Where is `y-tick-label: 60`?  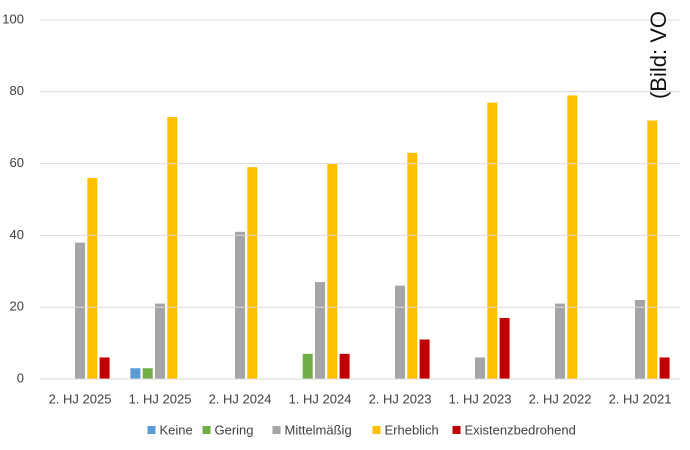
y-tick-label: 60 is located at coordinates (17, 162).